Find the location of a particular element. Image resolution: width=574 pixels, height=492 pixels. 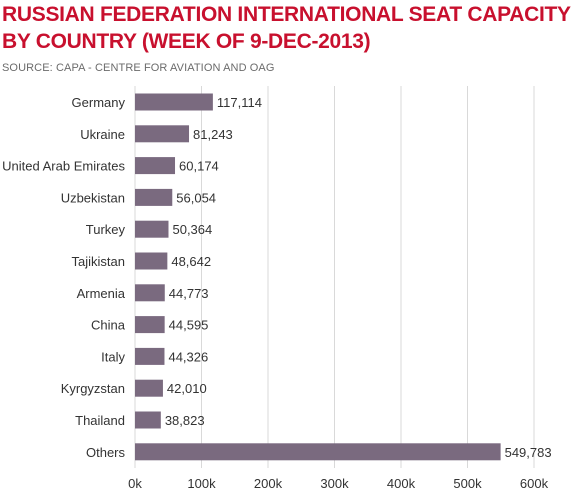

category-label: Ukraine is located at coordinates (102, 134).